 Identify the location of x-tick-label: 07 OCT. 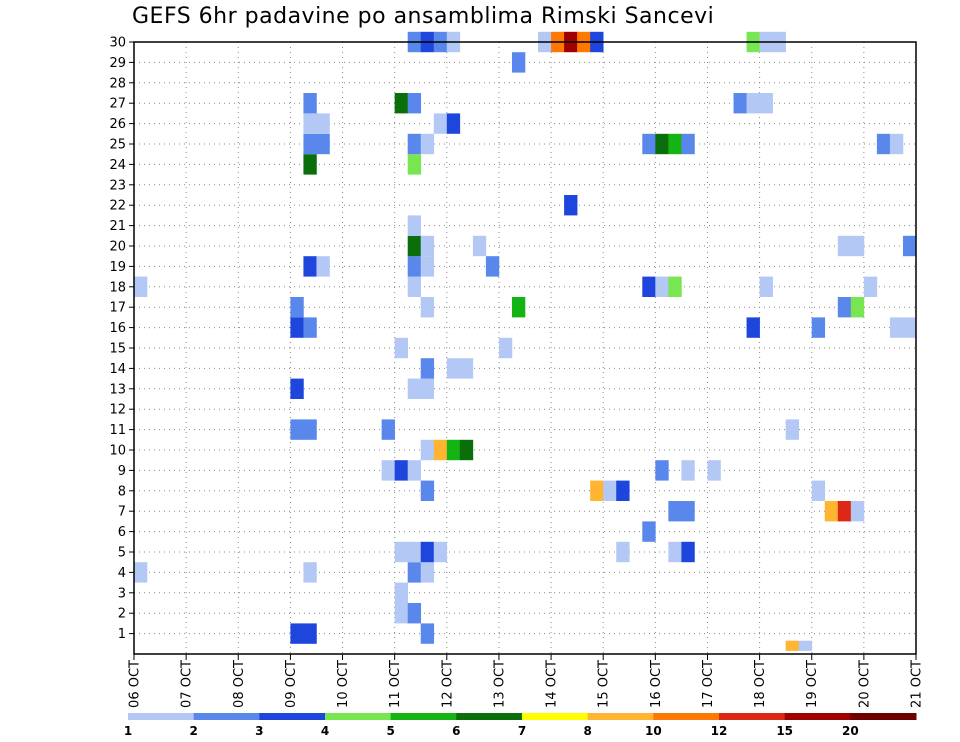
(187, 684).